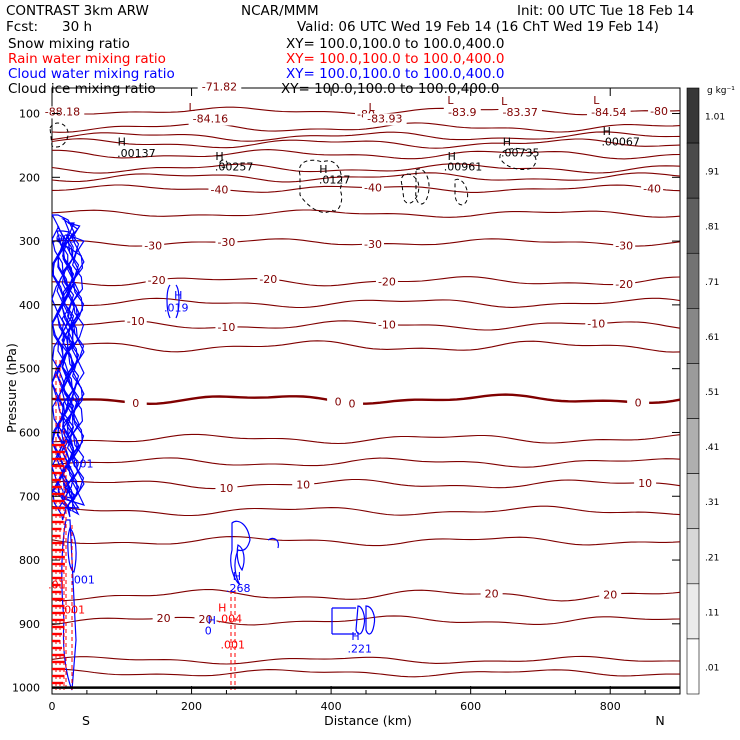  What do you see at coordinates (29, 177) in the screenshot?
I see `y-tick-label: 200` at bounding box center [29, 177].